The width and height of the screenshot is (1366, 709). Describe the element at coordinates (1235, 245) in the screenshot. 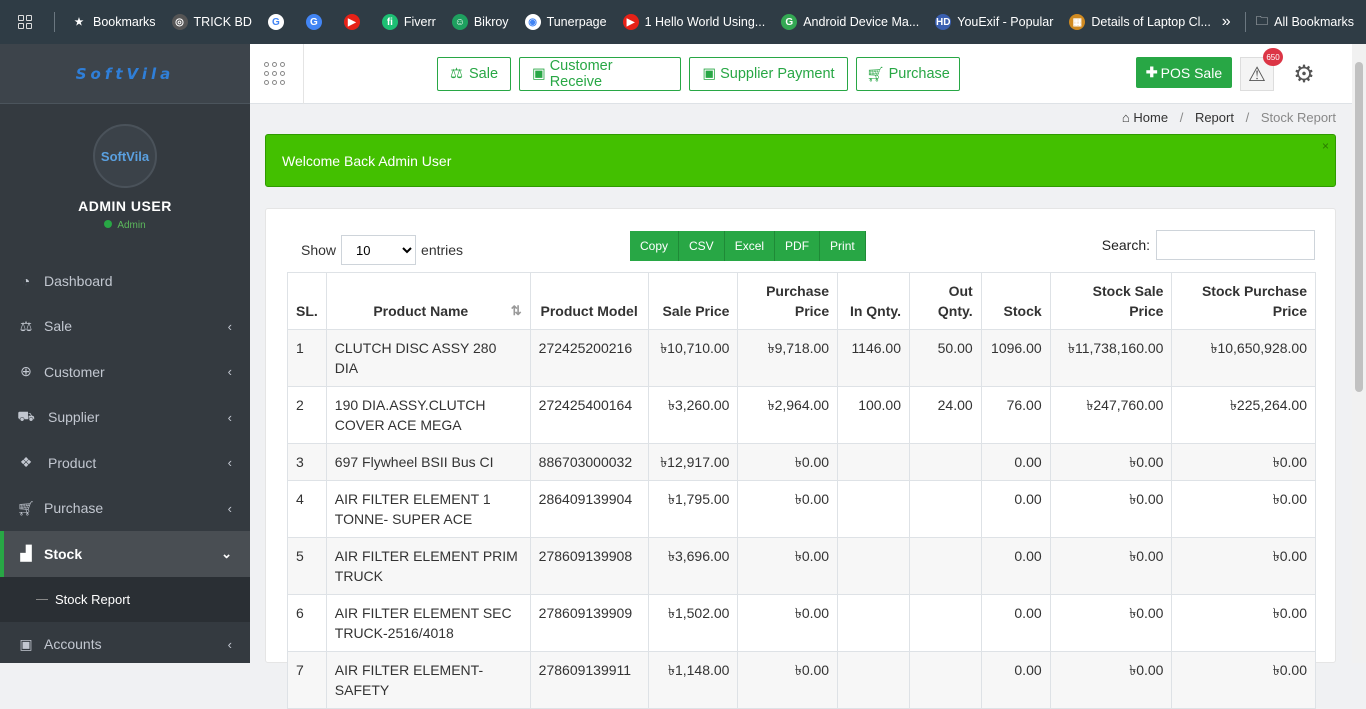

I see `search-input` at that location.